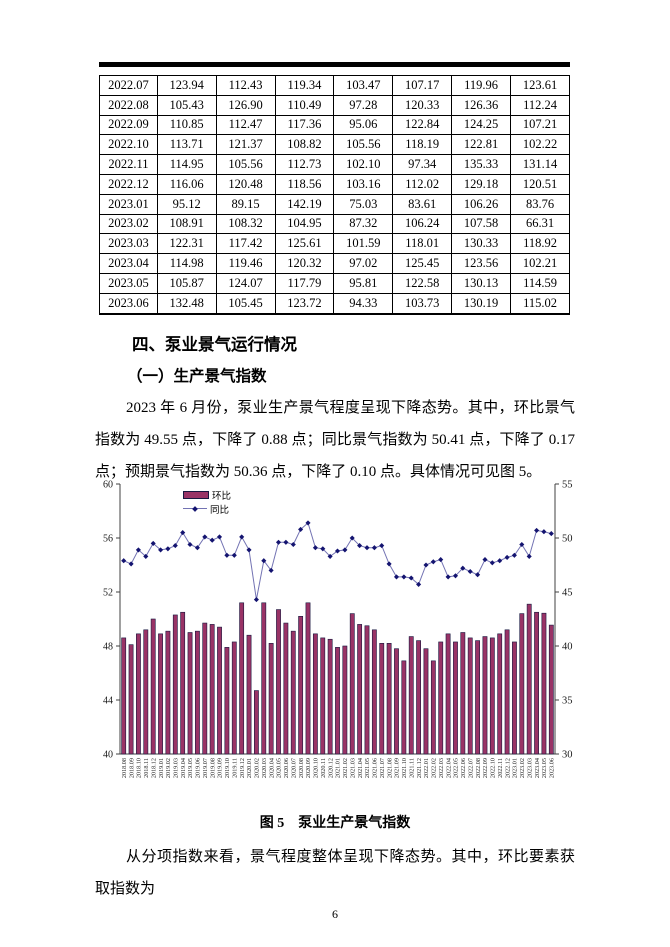  I want to click on cell-value: 66.31, so click(540, 224).